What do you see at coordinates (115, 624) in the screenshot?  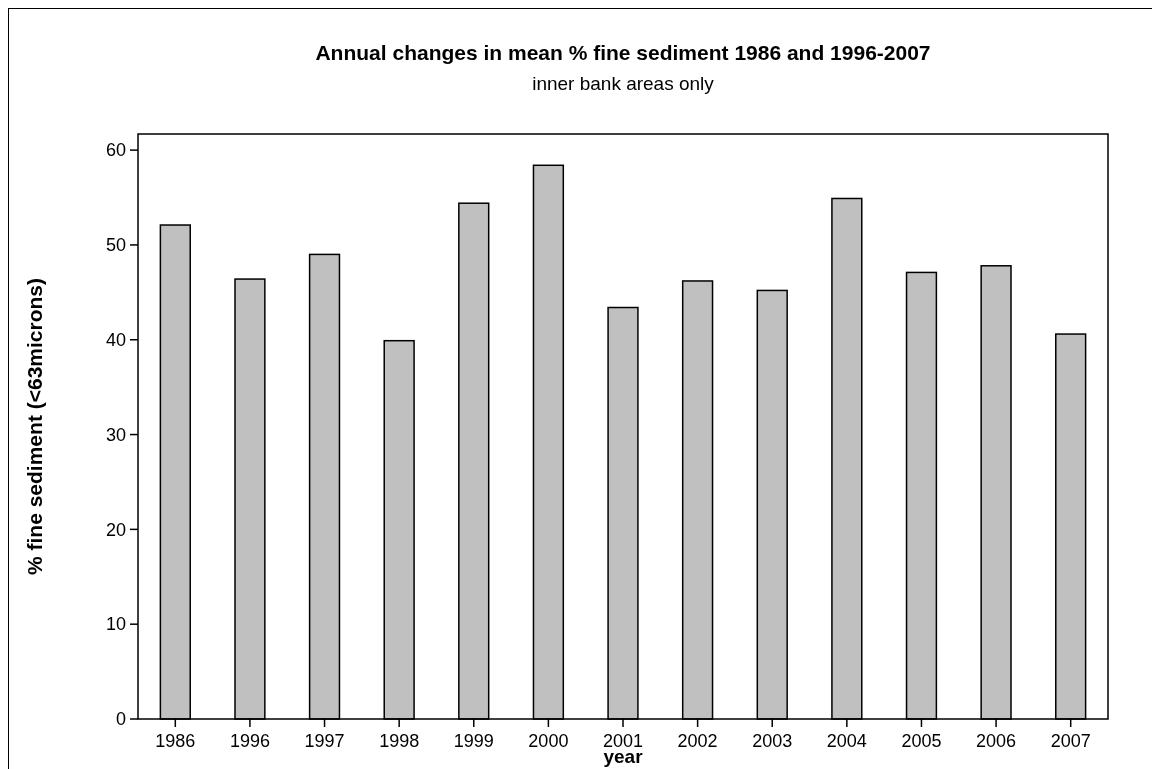 I see `y-tick-label: 10` at bounding box center [115, 624].